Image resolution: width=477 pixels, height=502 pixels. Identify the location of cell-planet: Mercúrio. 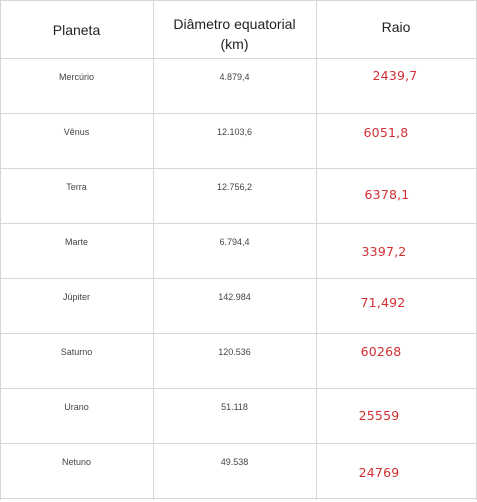
(76, 77).